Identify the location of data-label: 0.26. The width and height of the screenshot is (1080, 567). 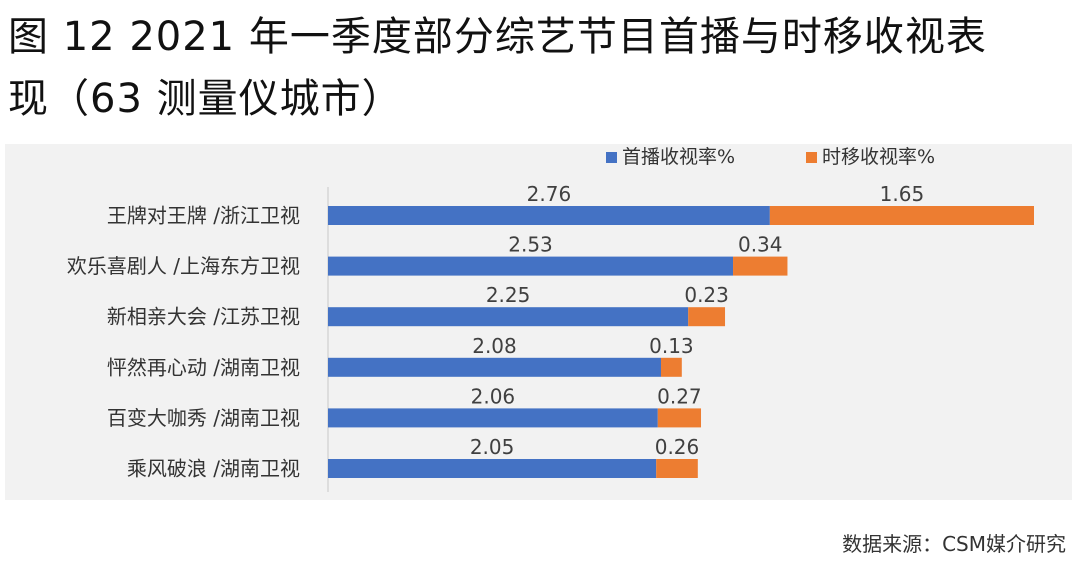
(677, 447).